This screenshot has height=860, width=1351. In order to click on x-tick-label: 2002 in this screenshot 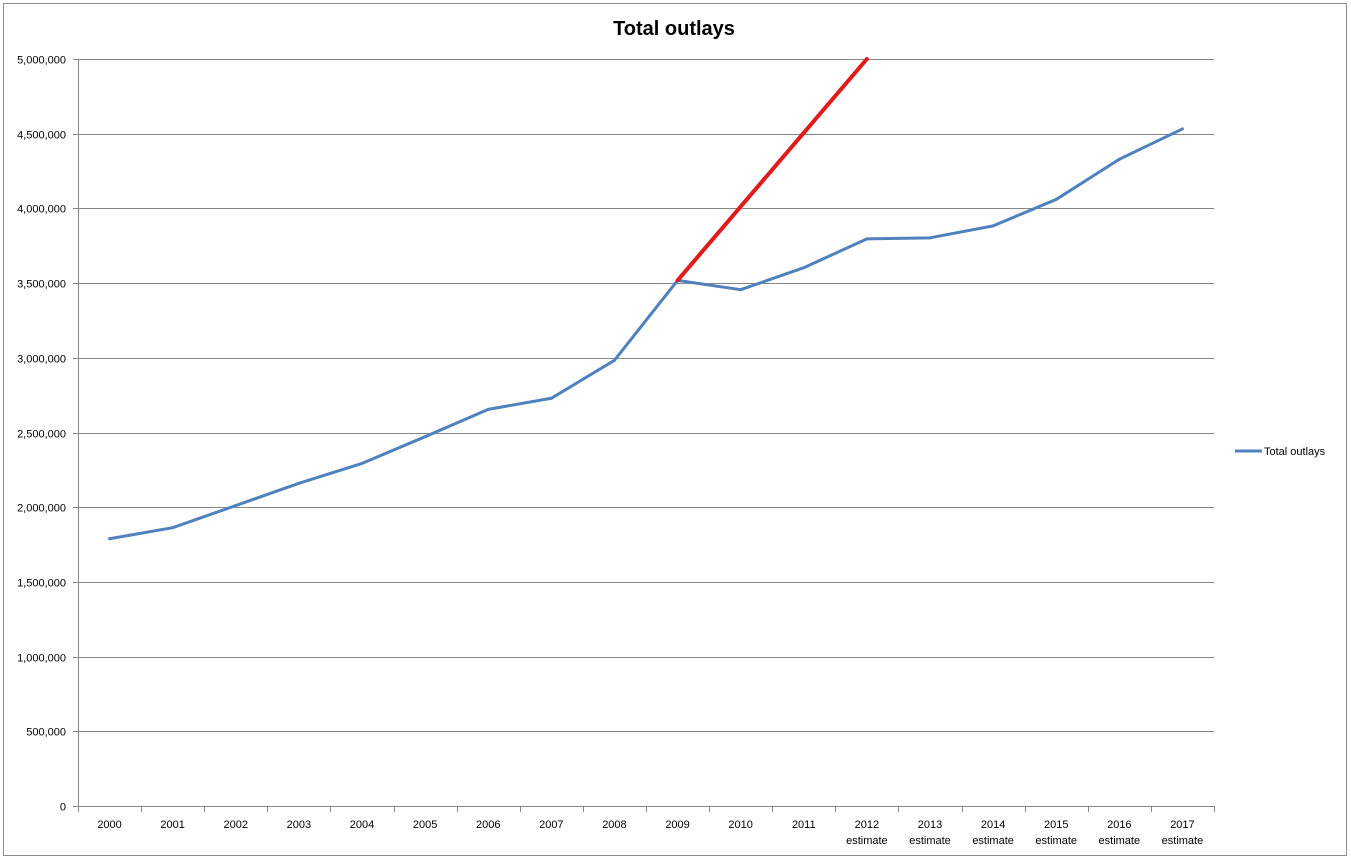, I will do `click(236, 825)`.